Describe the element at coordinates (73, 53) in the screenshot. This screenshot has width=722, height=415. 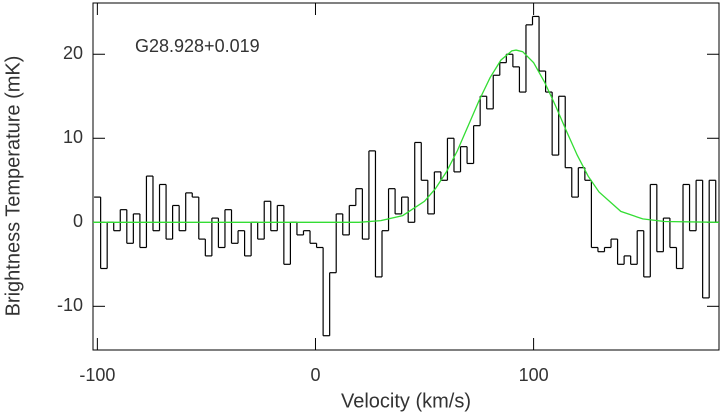
I see `y-tick-label: 20` at that location.